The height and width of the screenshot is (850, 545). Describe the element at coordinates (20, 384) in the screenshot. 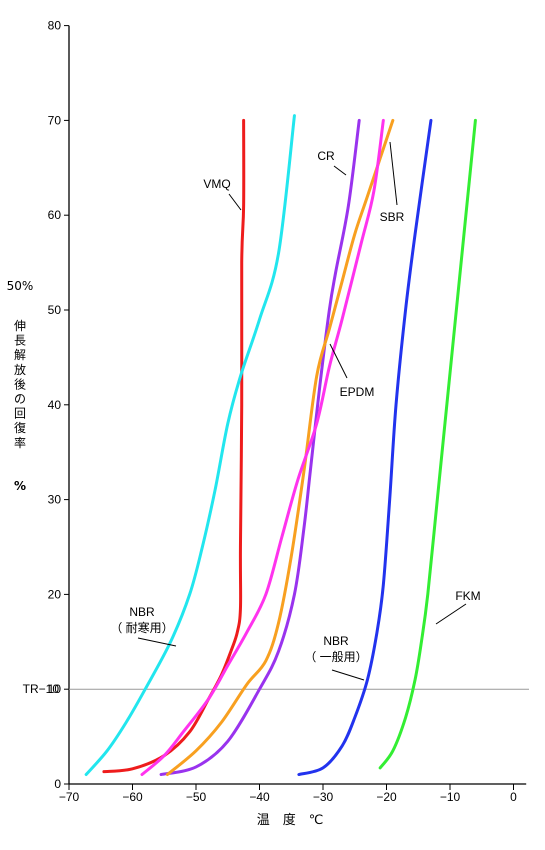

I see `y-axis-title-char: 後` at that location.